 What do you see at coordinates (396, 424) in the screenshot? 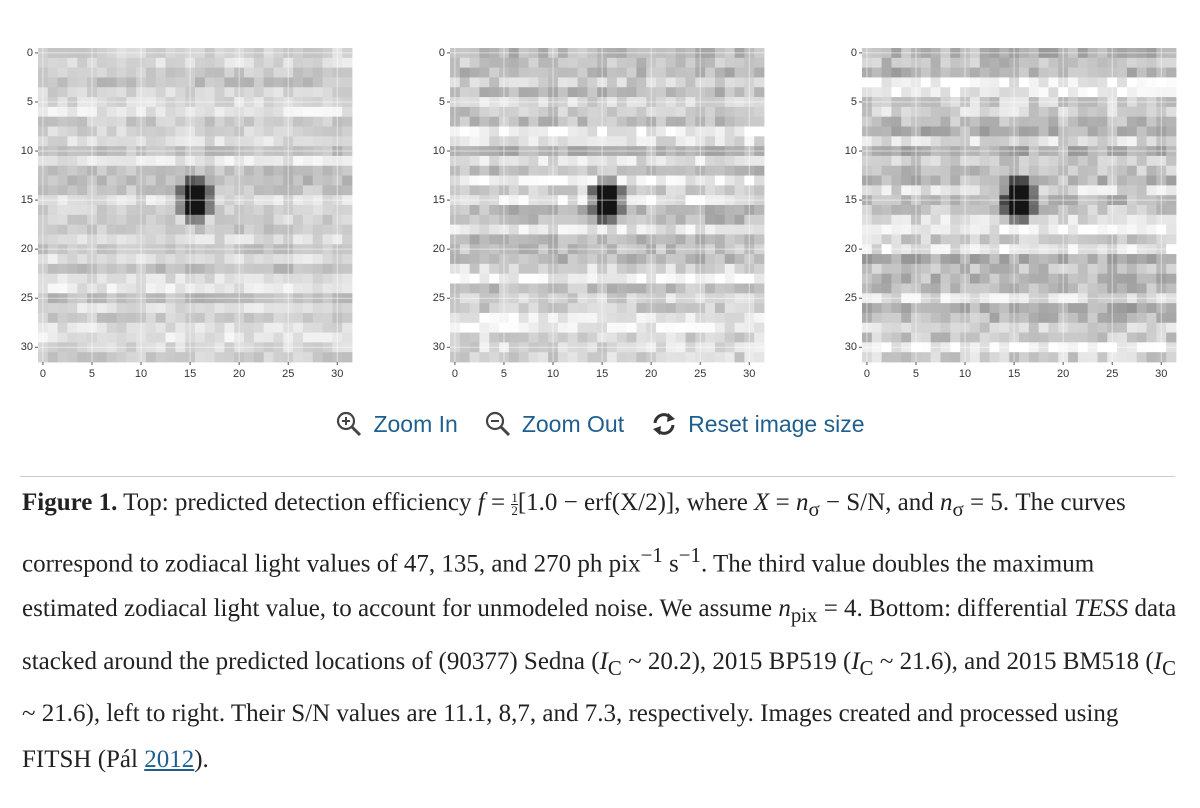
I see `zoom-in-button: Zoom In` at bounding box center [396, 424].